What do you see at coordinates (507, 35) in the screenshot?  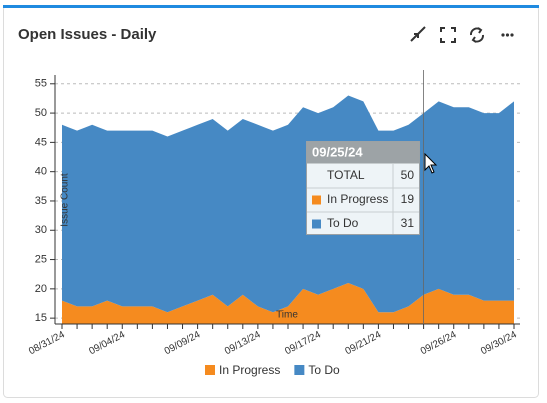 I see `more-icon` at bounding box center [507, 35].